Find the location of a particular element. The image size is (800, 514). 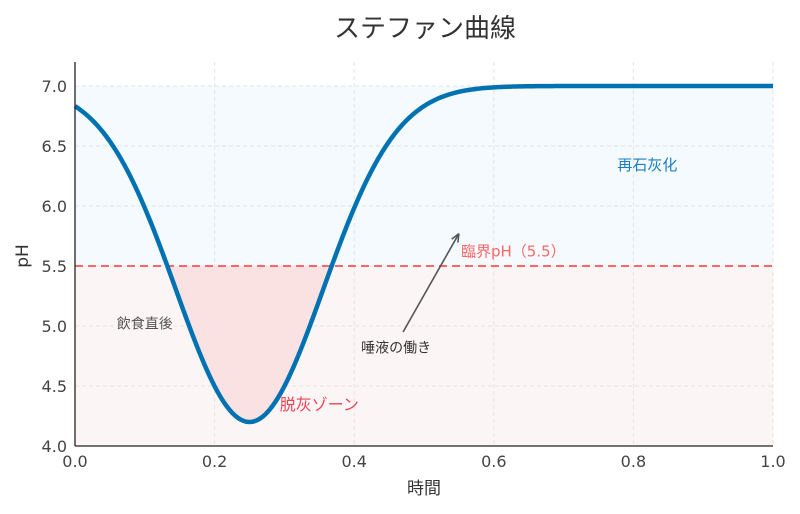

y-axis-label: pH is located at coordinates (23, 256).